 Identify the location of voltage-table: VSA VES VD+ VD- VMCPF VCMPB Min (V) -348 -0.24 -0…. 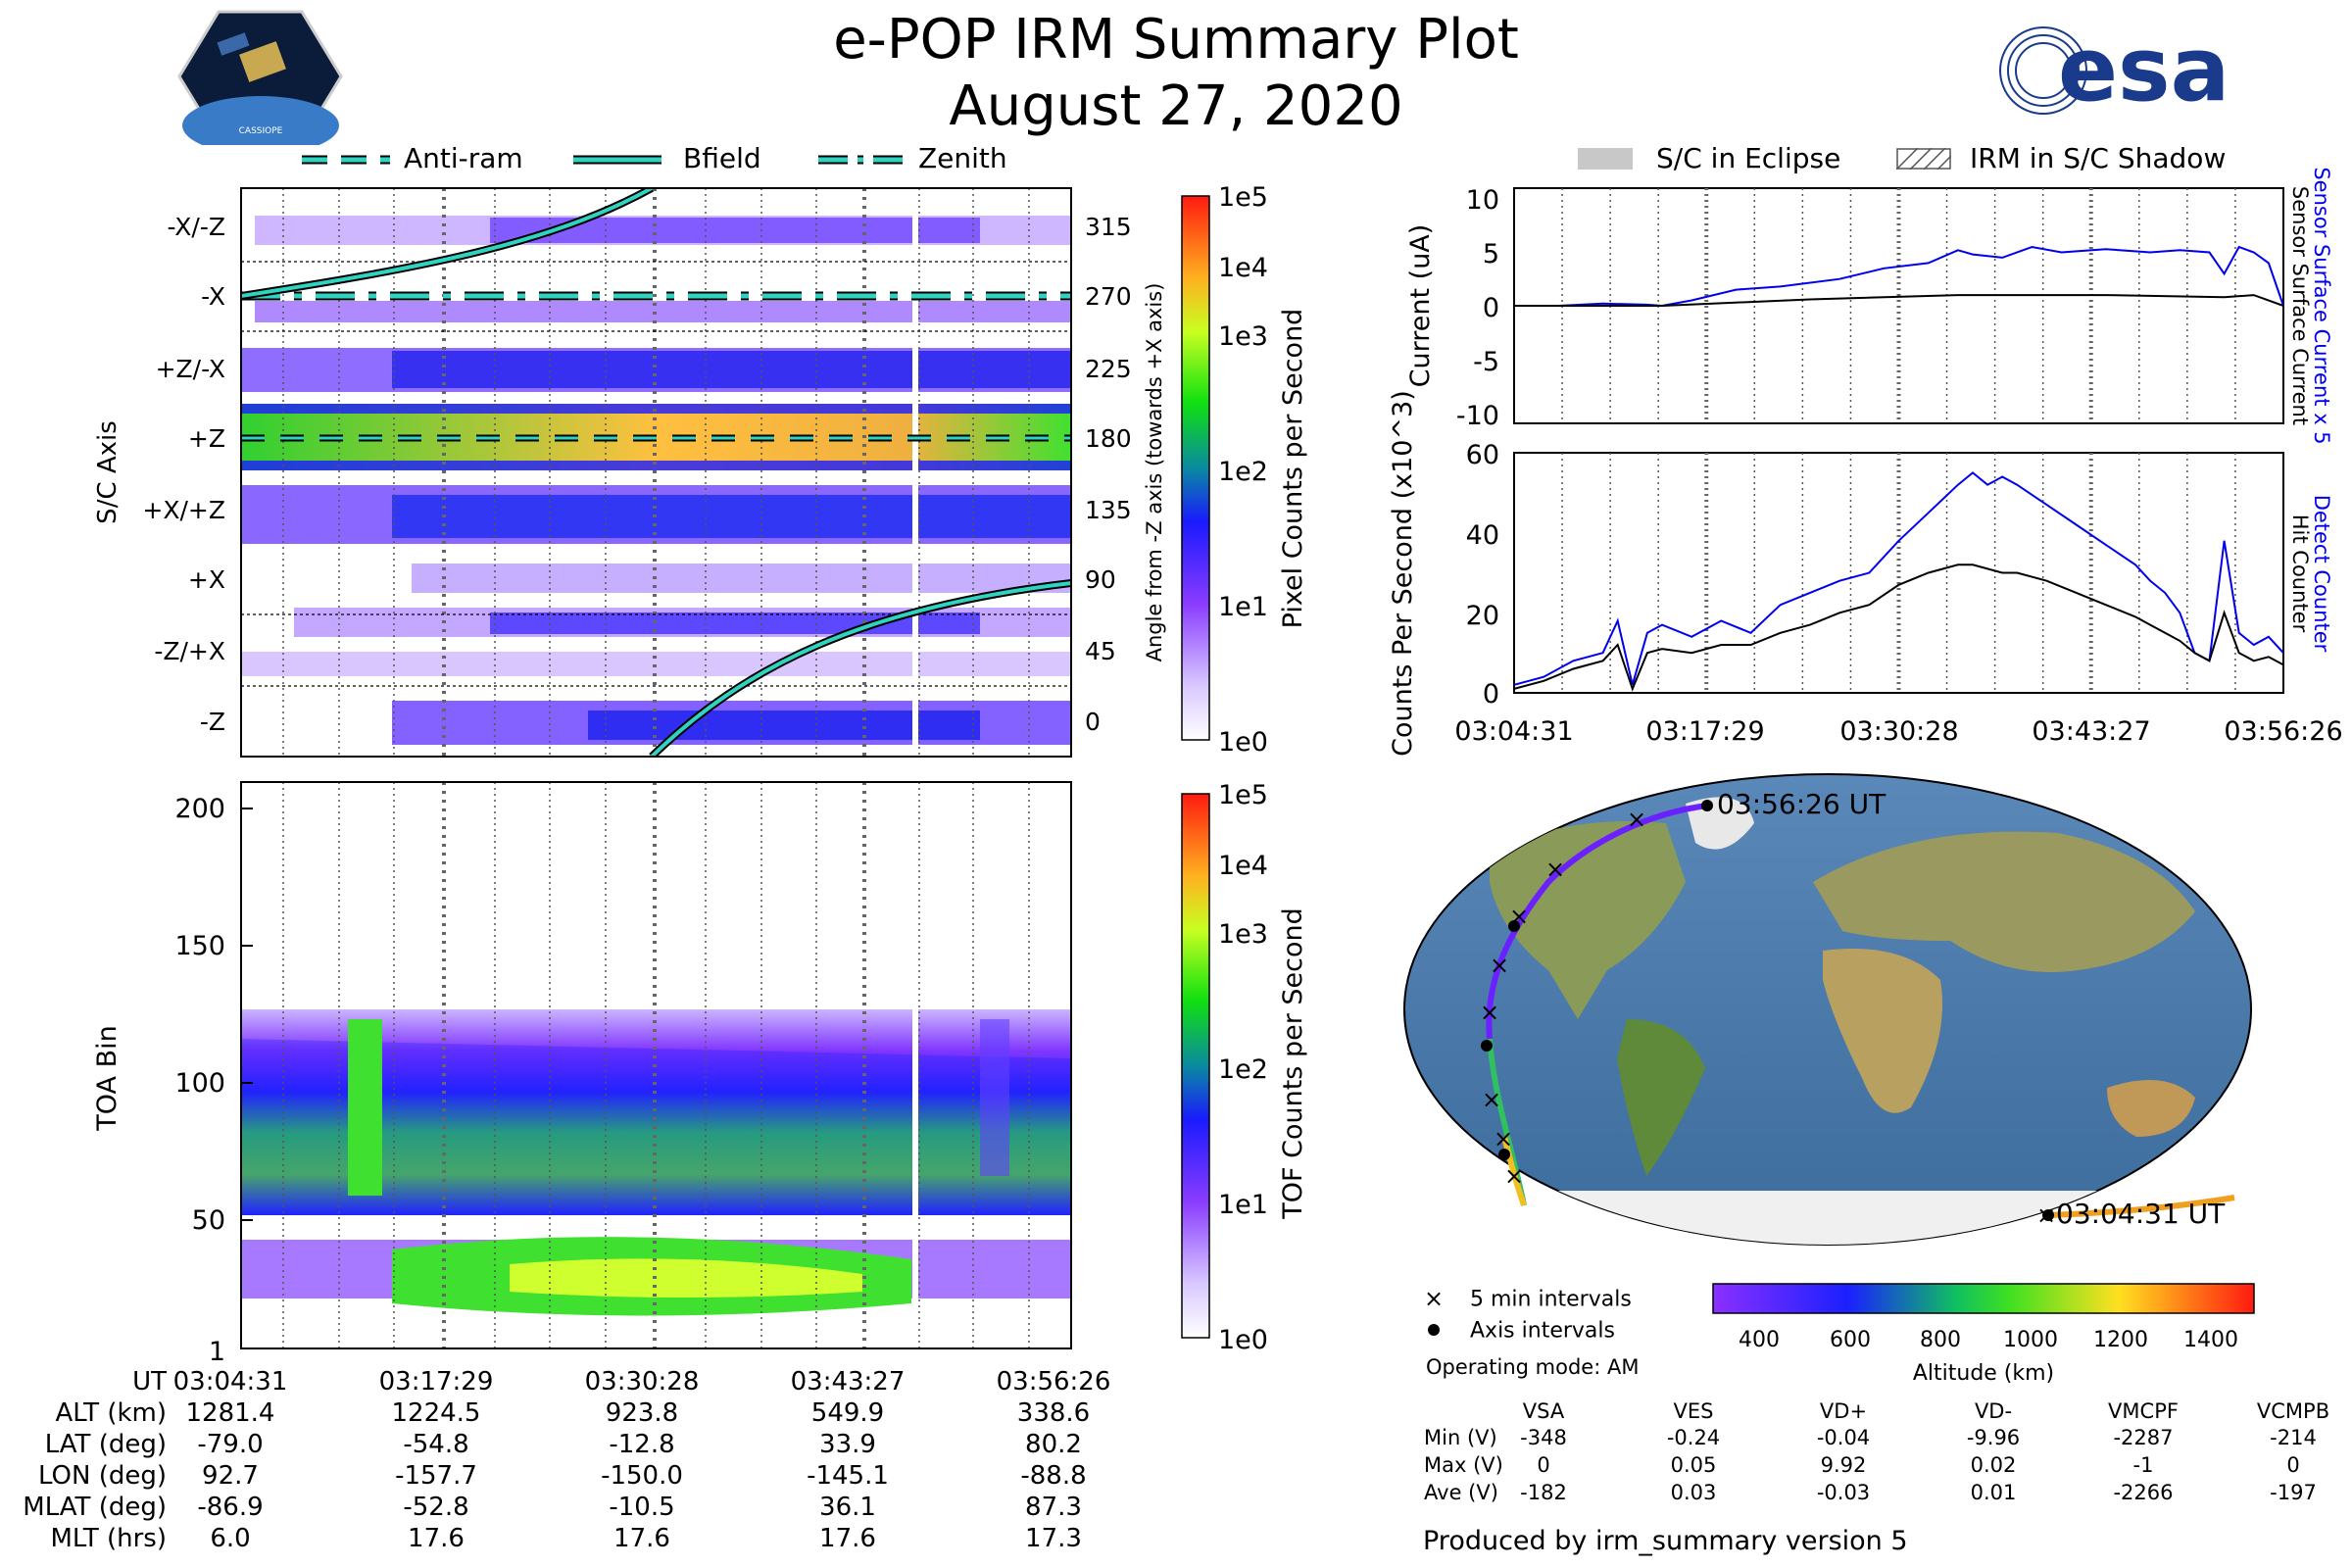
(1870, 1458).